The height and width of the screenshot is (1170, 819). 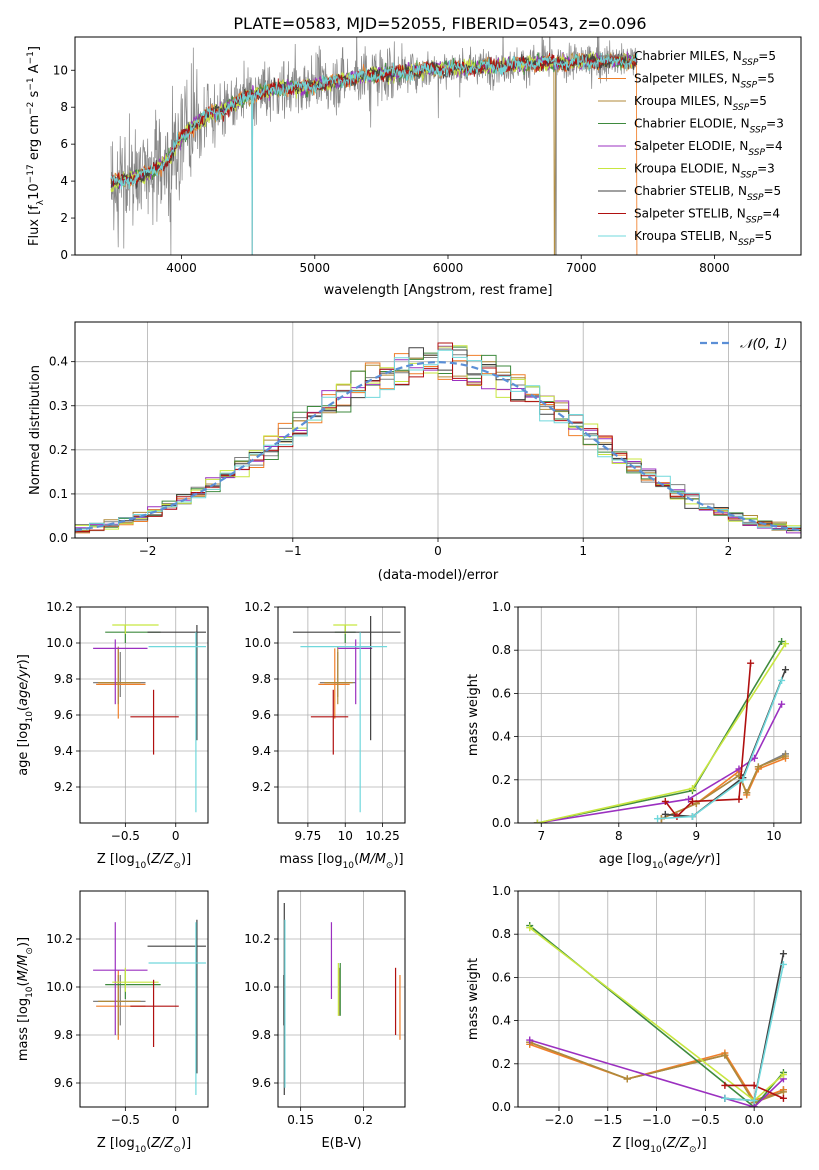 What do you see at coordinates (619, 836) in the screenshot?
I see `x-tick-label: 8` at bounding box center [619, 836].